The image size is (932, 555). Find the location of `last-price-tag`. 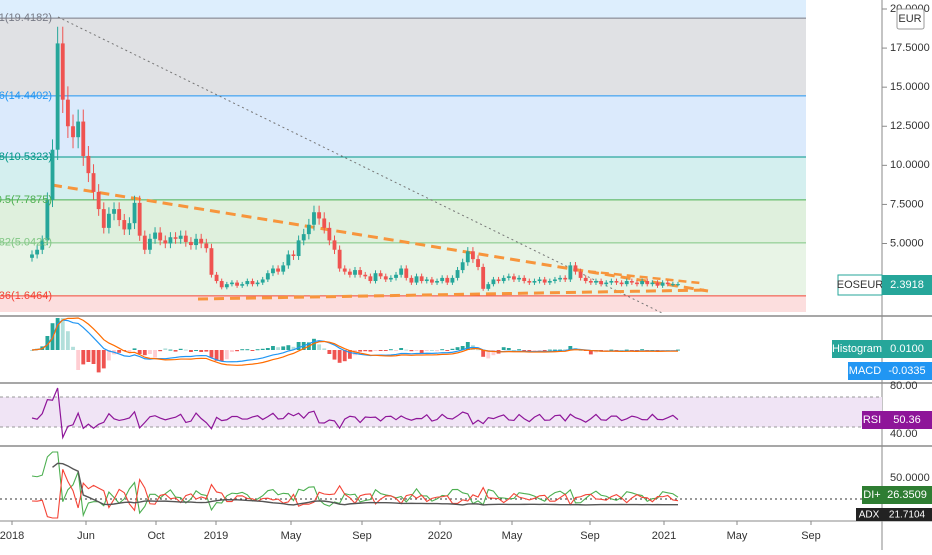

last-price-tag is located at coordinates (907, 285).